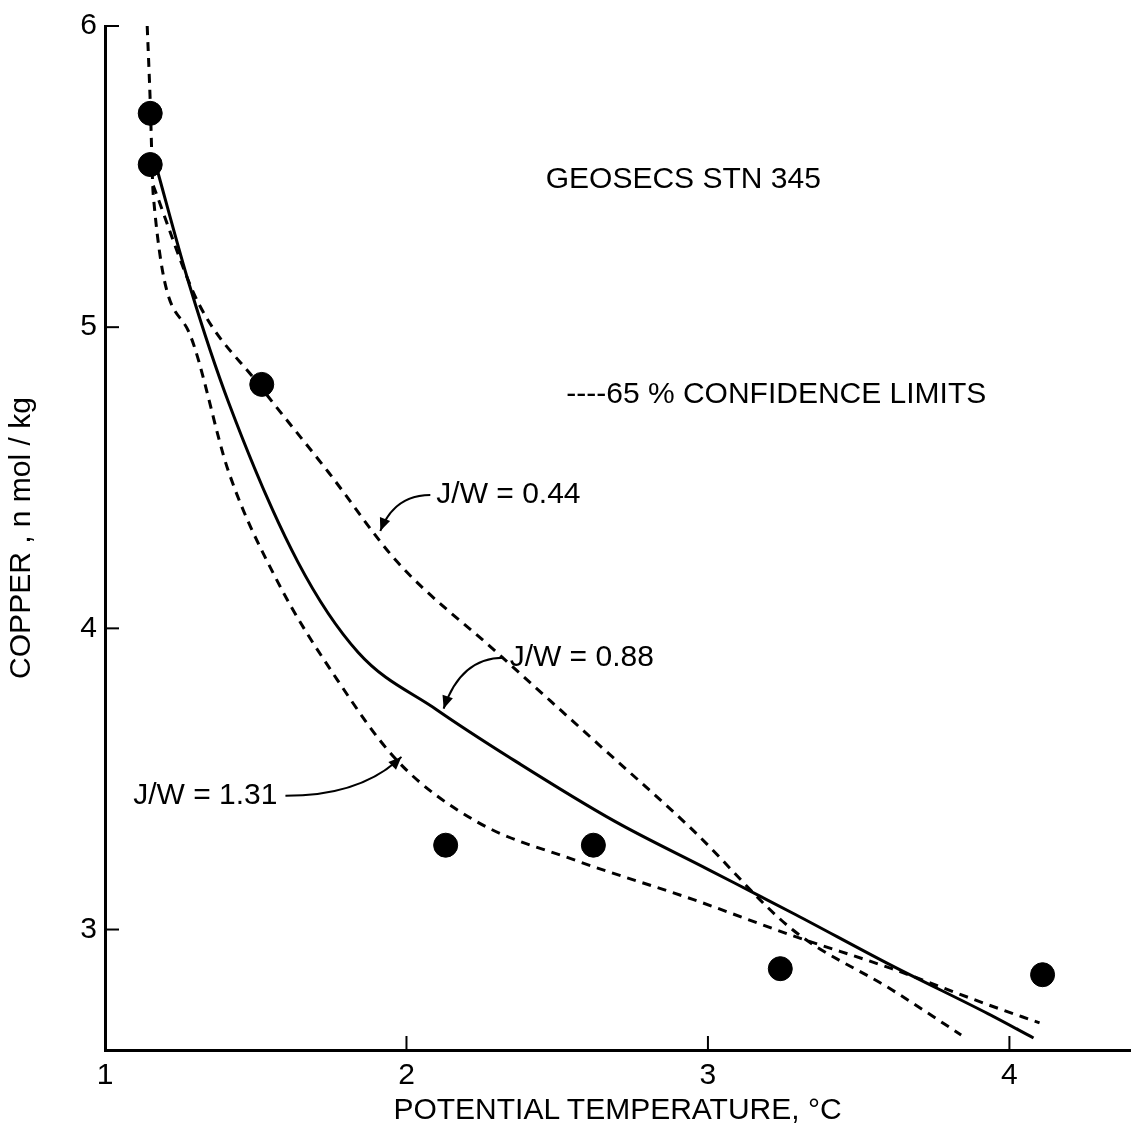  Describe the element at coordinates (683, 177) in the screenshot. I see `annotation: GEOSECS STN 345` at that location.